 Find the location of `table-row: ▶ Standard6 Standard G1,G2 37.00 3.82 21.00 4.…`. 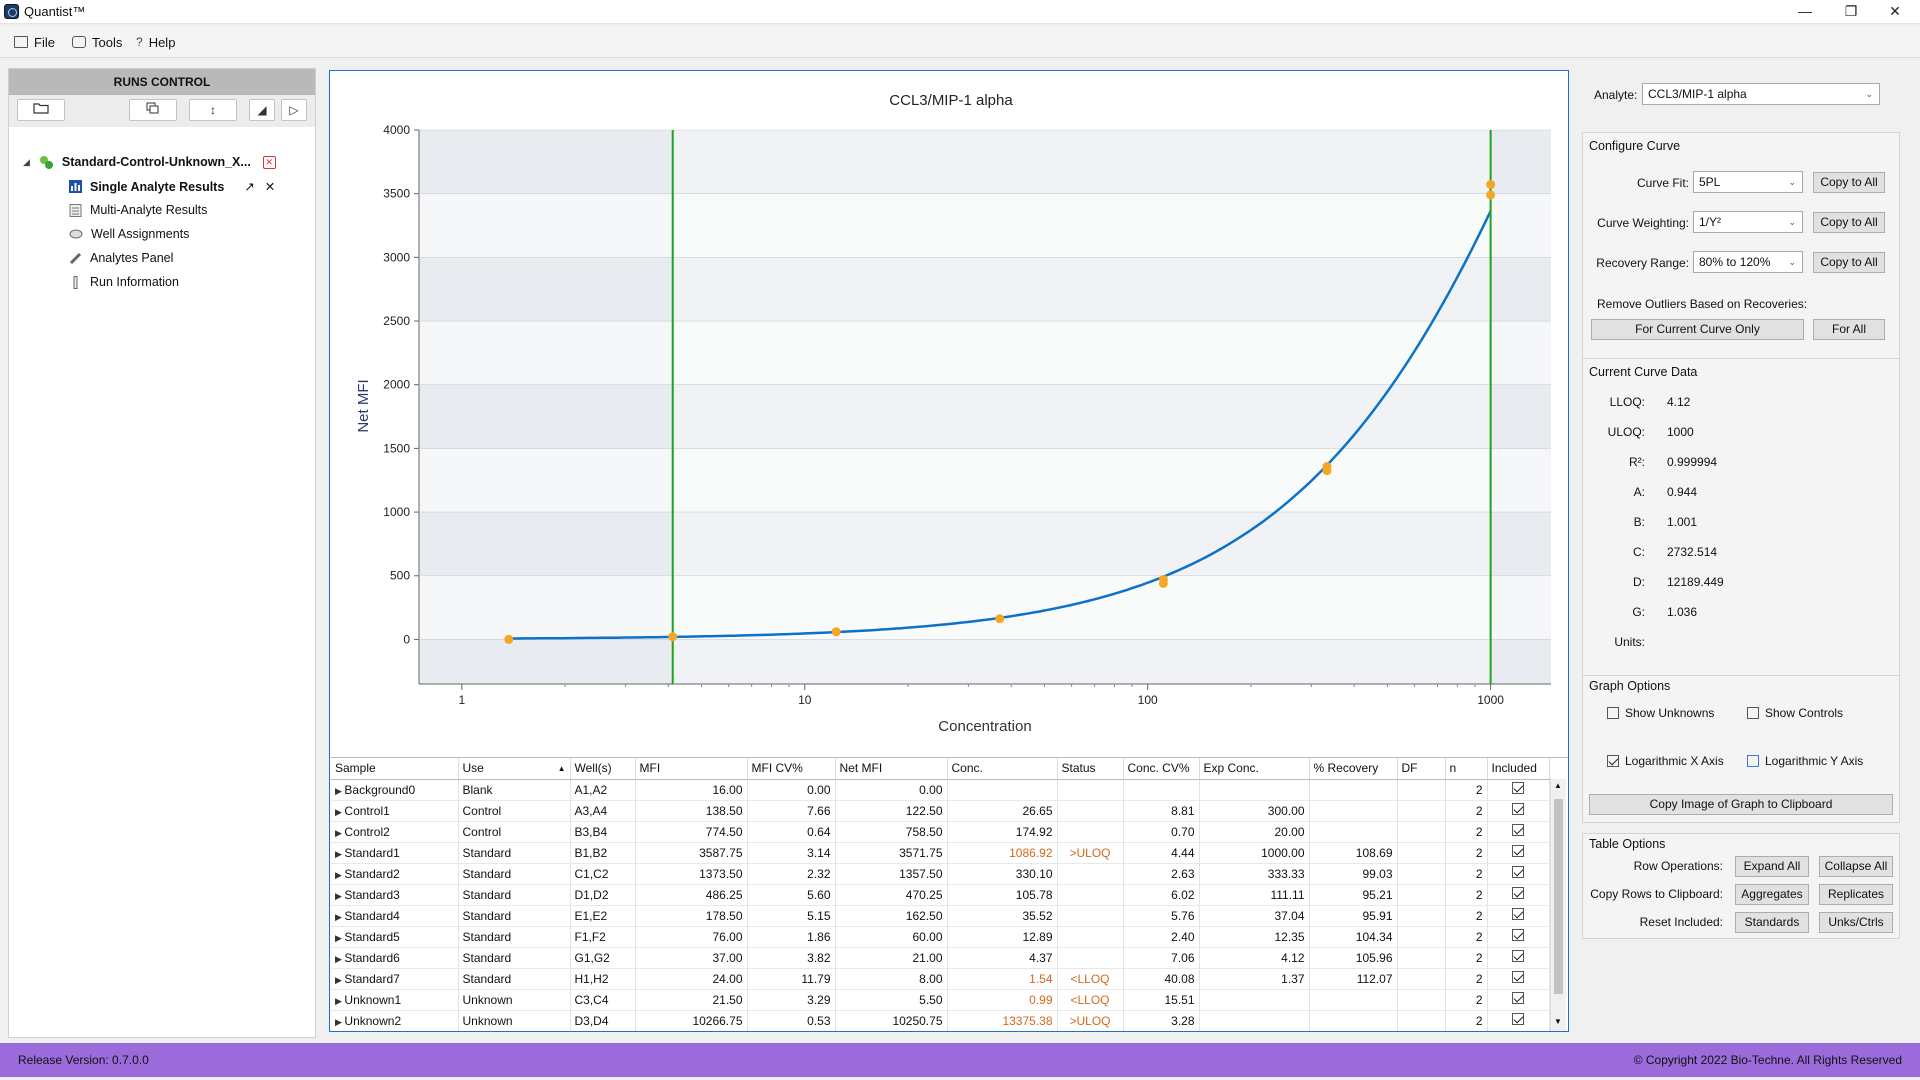

table-row: ▶ Standard6 Standard G1,G2 37.00 3.82 21.00 4.… is located at coordinates (940, 958).